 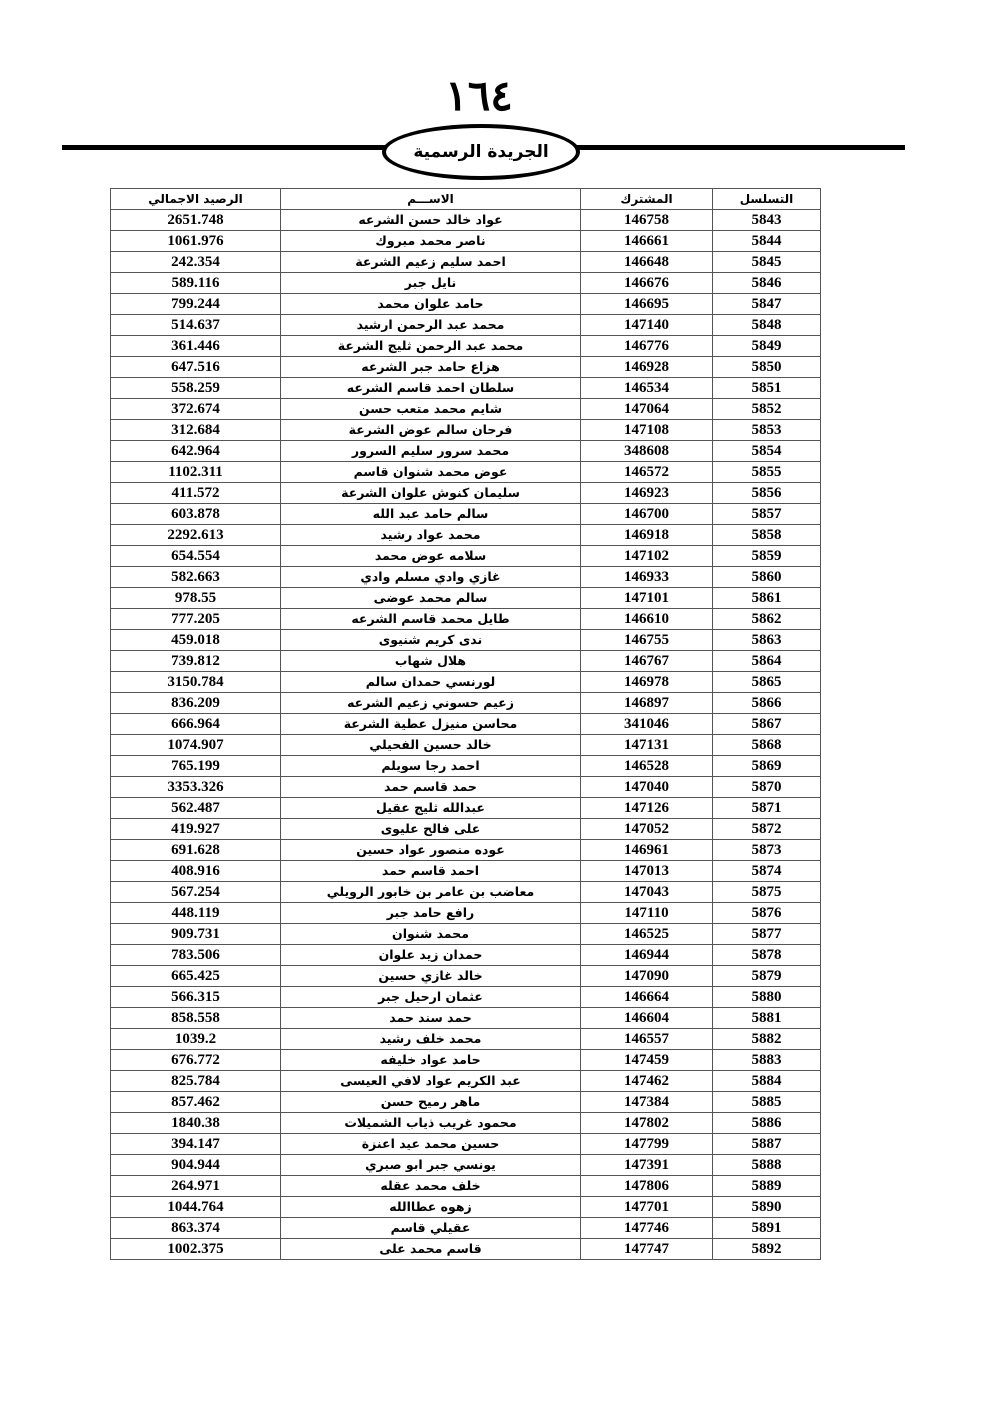 What do you see at coordinates (646, 304) in the screenshot?
I see `subscriber-cell: 146695` at bounding box center [646, 304].